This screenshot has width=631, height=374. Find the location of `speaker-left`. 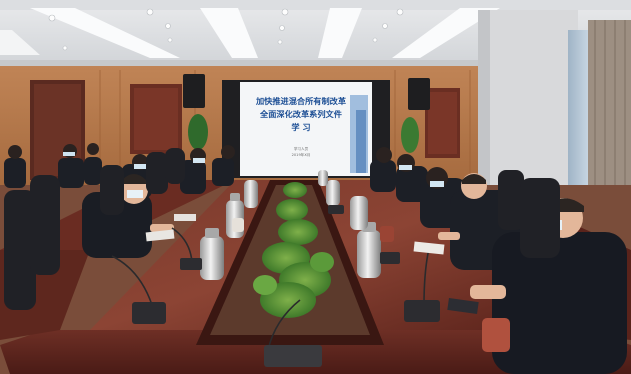

speaker-left is located at coordinates (194, 91).